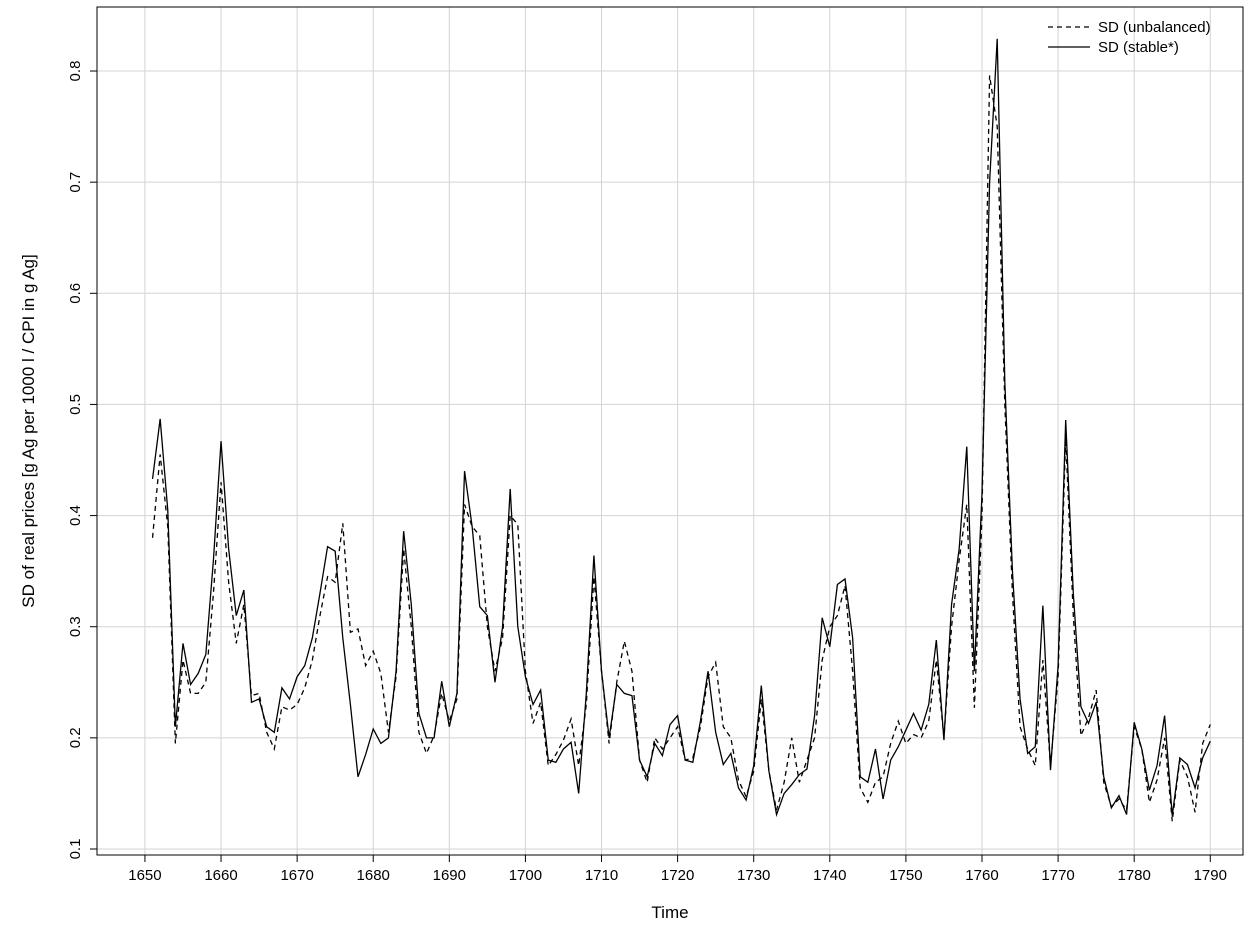  Describe the element at coordinates (75, 404) in the screenshot. I see `y-tick-label: 0.5` at that location.